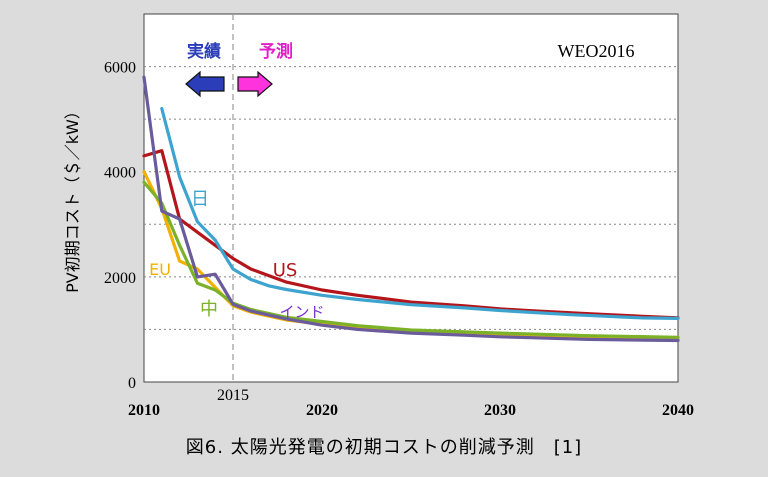  What do you see at coordinates (120, 278) in the screenshot?
I see `y-tick-label: 2000` at bounding box center [120, 278].